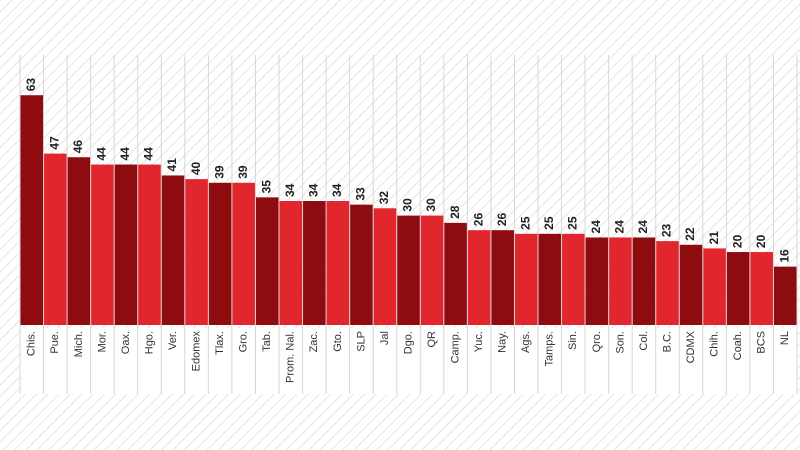 This screenshot has width=800, height=450. What do you see at coordinates (408, 361) in the screenshot?
I see `label-band` at bounding box center [408, 361].